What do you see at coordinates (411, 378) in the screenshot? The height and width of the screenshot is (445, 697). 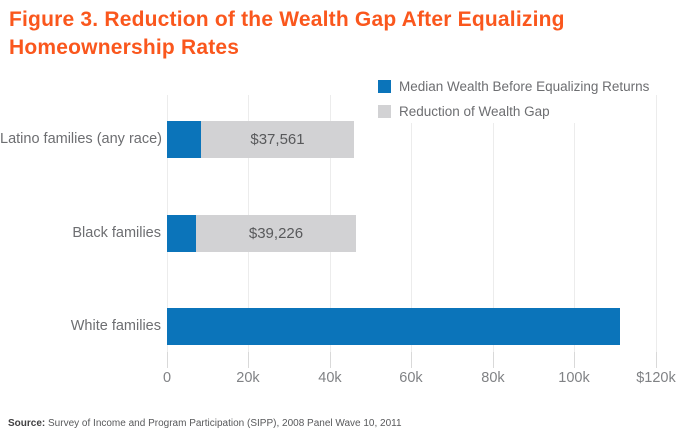 I see `x-tick-label: 60k` at bounding box center [411, 378].